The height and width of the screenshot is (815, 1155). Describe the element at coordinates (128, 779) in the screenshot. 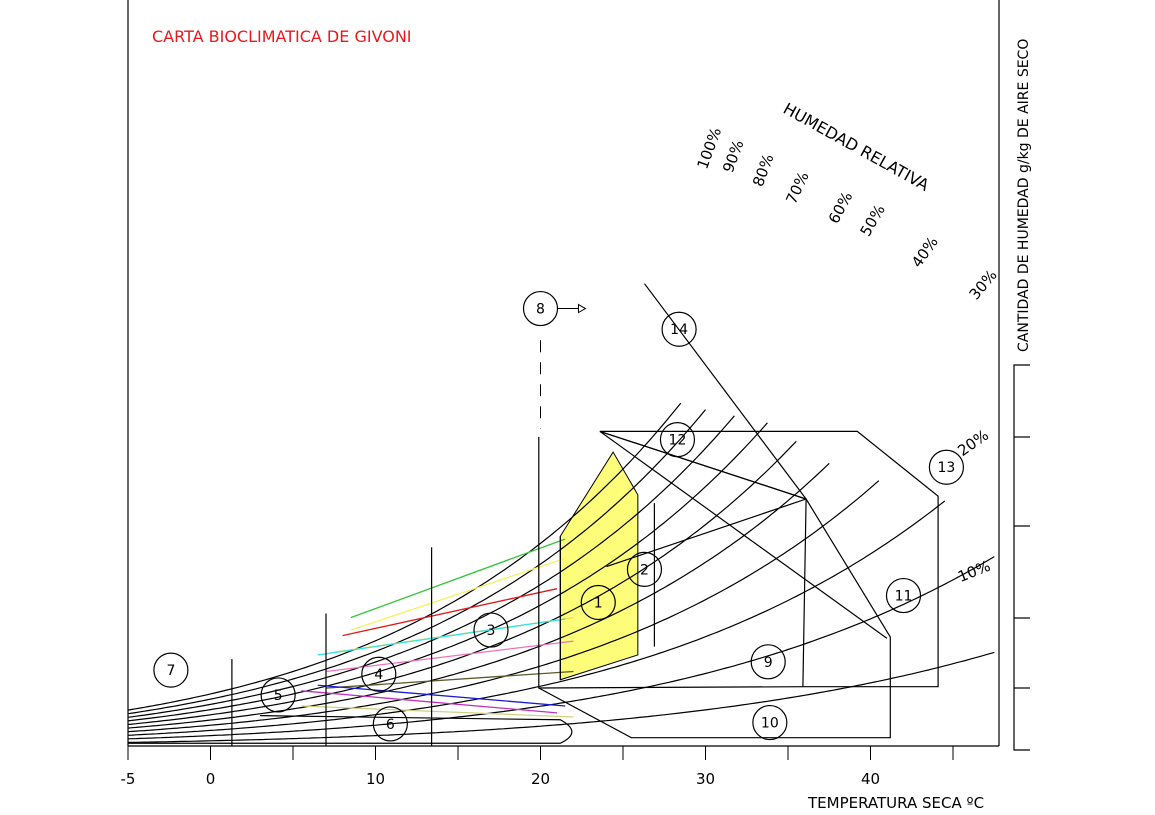

I see `x-tick-label: -5` at that location.